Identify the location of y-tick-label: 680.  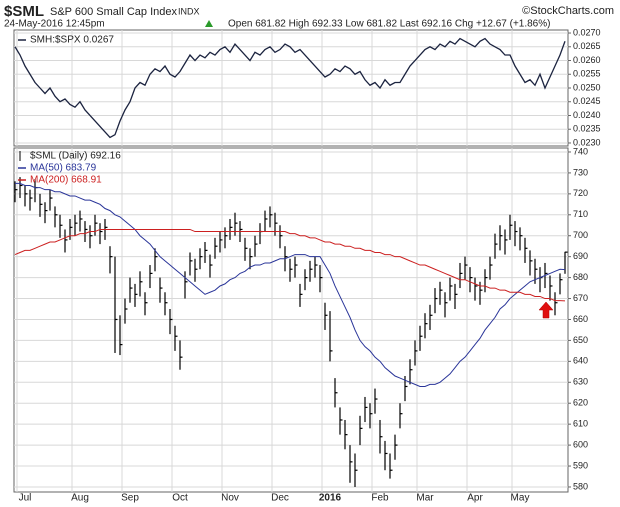
(580, 277).